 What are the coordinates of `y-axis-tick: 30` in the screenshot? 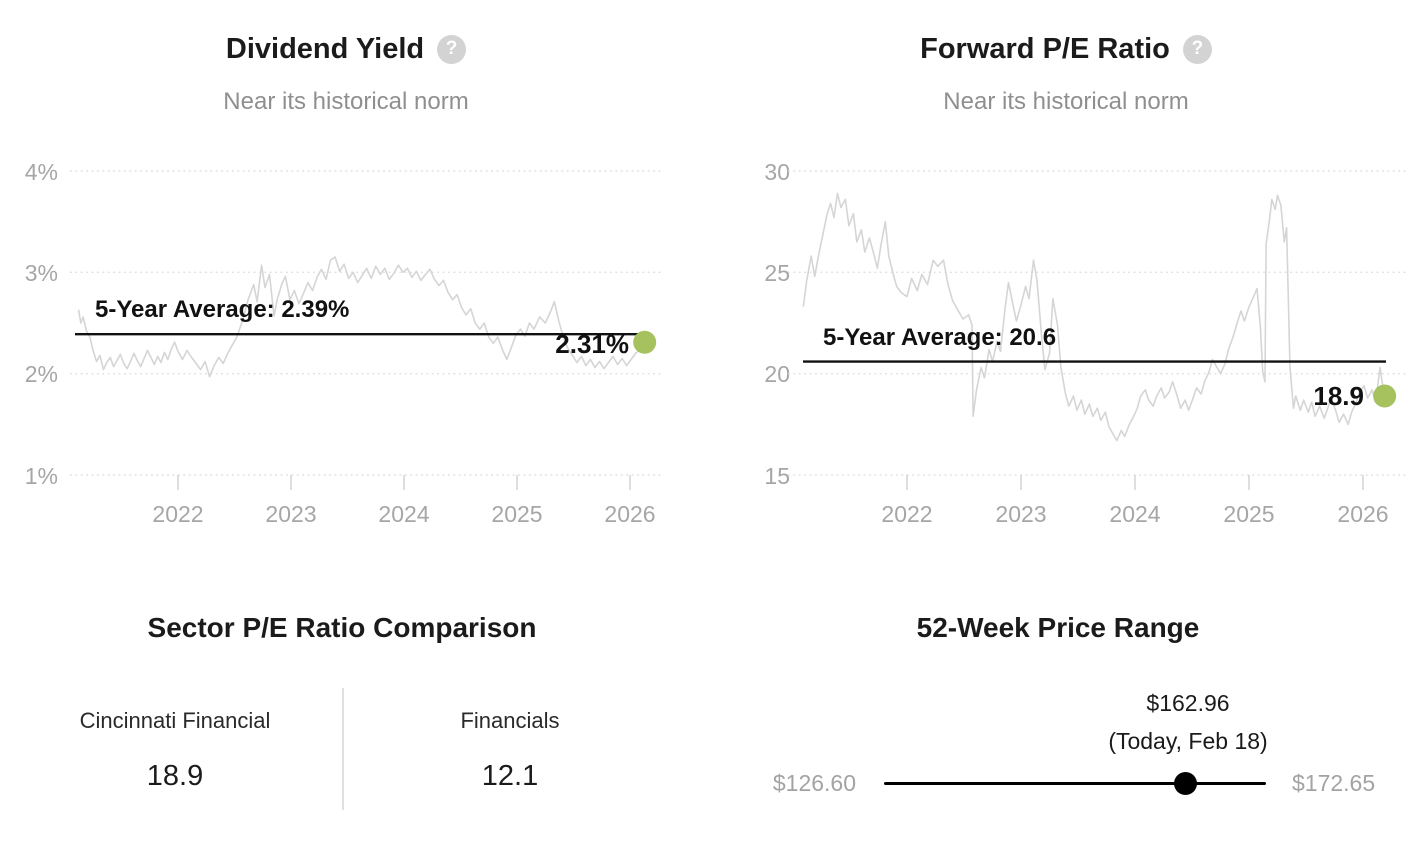 It's located at (777, 172).